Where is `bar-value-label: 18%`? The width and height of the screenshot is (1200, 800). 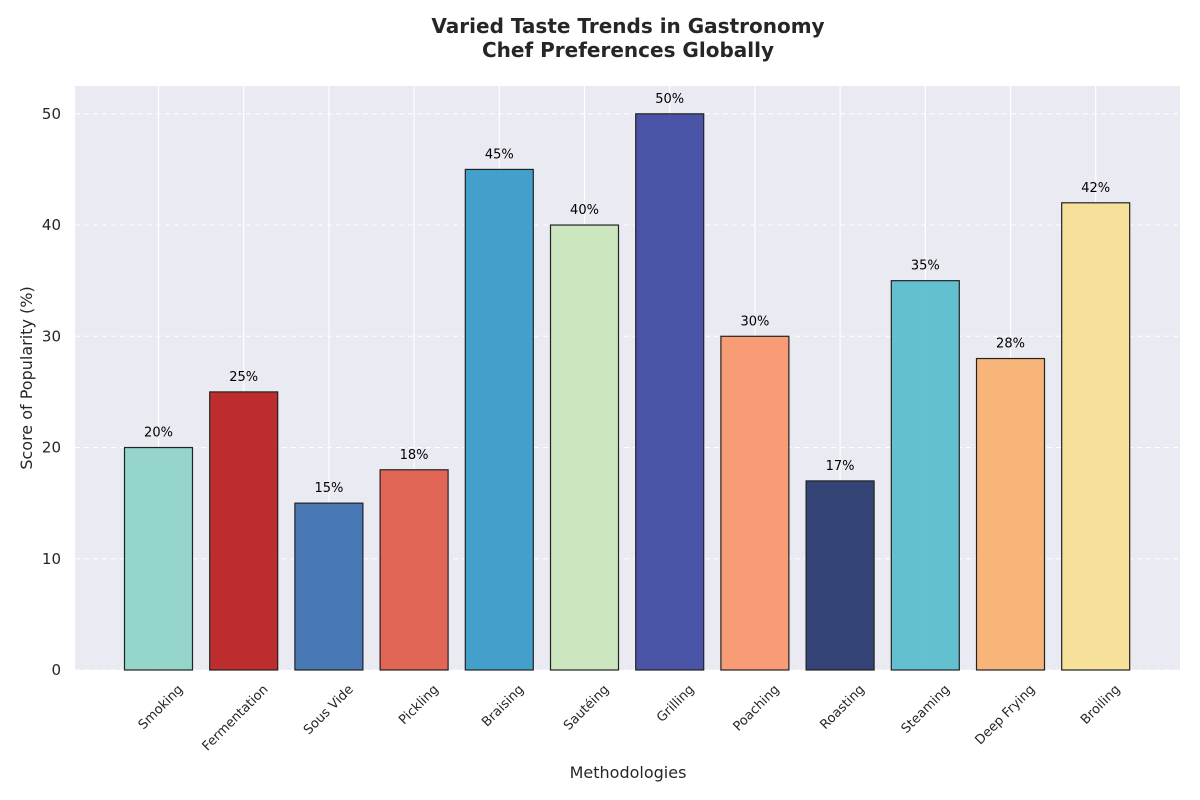 bar-value-label: 18% is located at coordinates (414, 455).